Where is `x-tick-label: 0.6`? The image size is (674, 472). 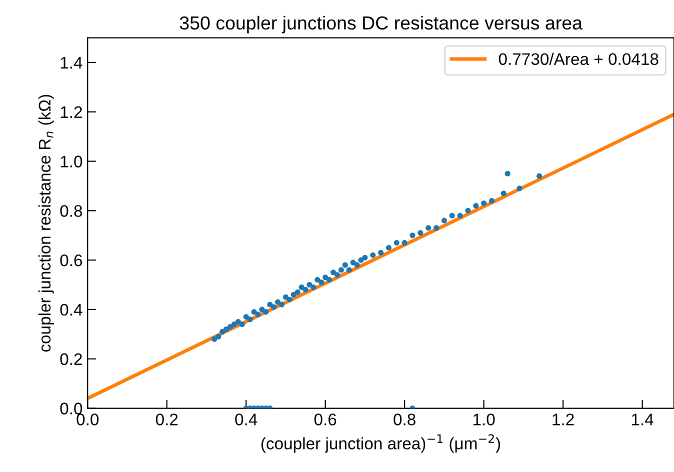
x-tick-label: 0.6 is located at coordinates (325, 420).